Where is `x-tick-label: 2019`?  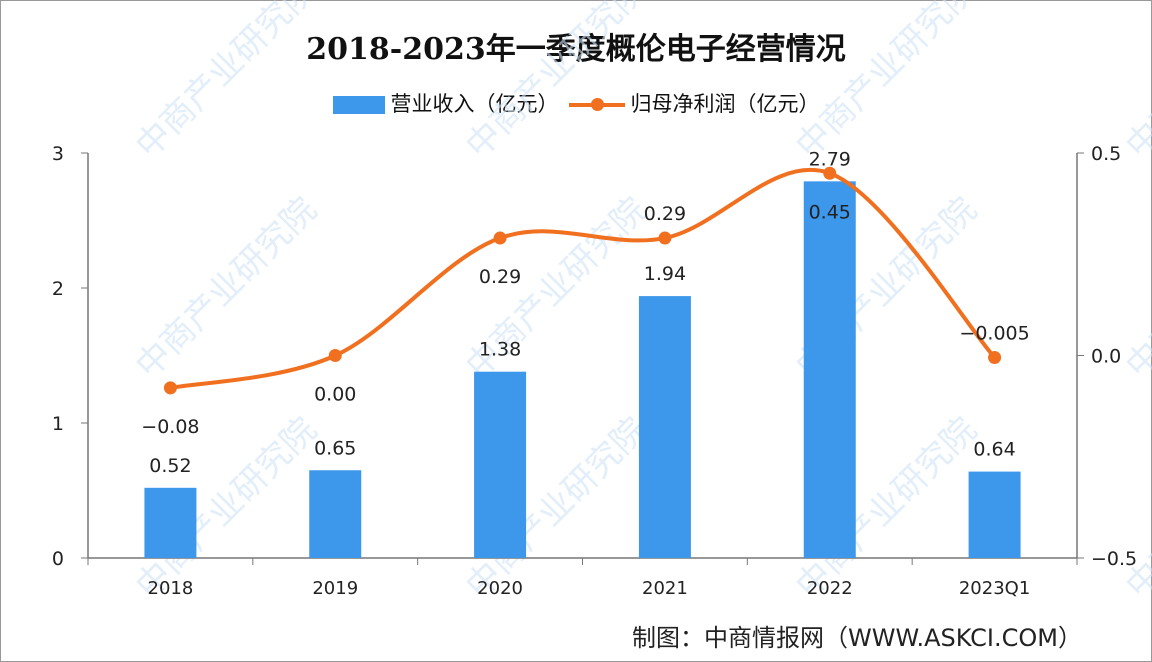 x-tick-label: 2019 is located at coordinates (335, 588).